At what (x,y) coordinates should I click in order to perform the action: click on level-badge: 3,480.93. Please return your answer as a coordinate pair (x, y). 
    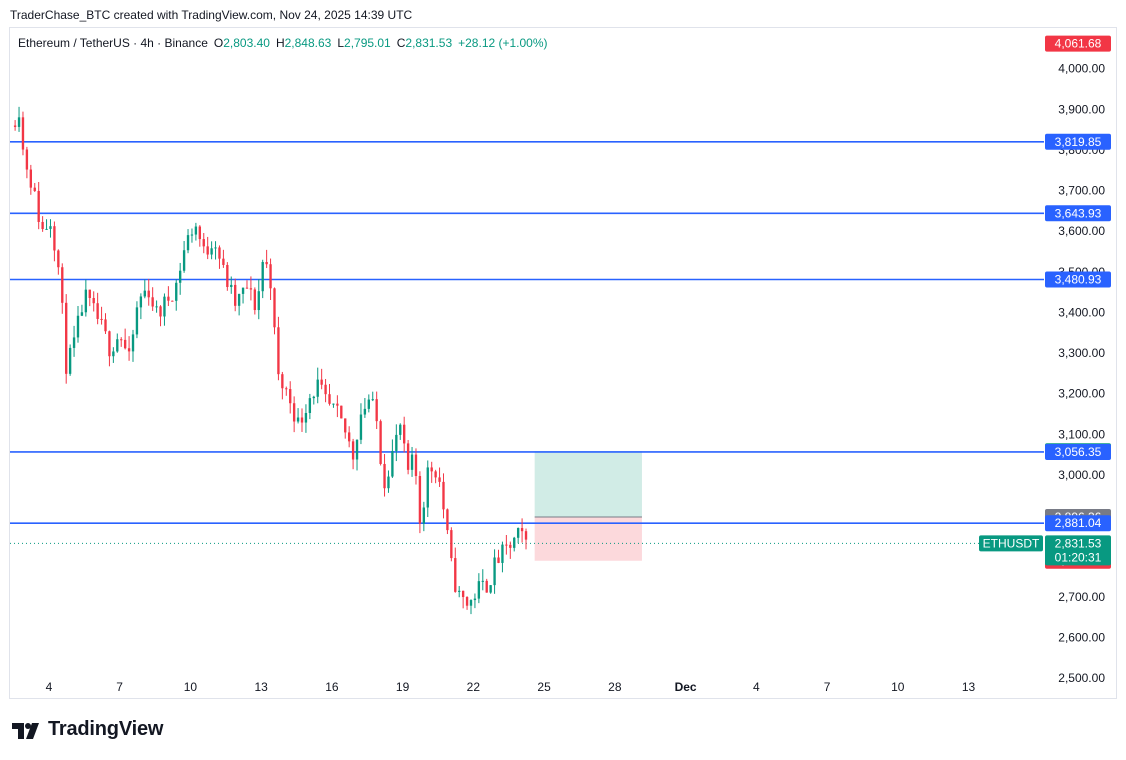
    Looking at the image, I should click on (1078, 279).